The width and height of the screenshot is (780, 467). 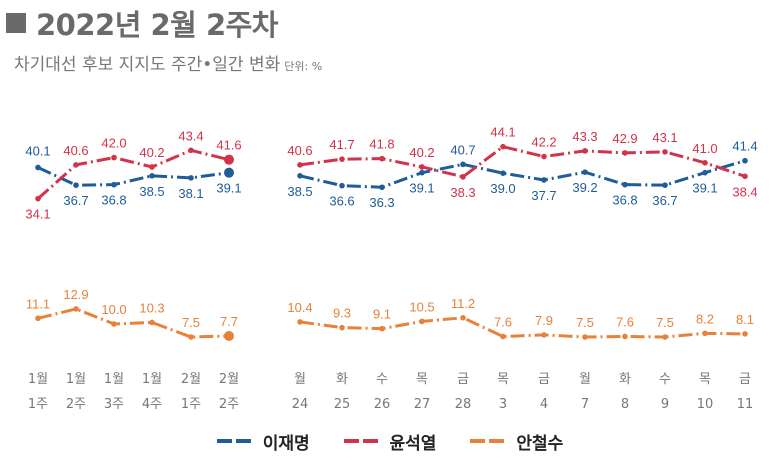 What do you see at coordinates (664, 137) in the screenshot?
I see `data-label: 43.1` at bounding box center [664, 137].